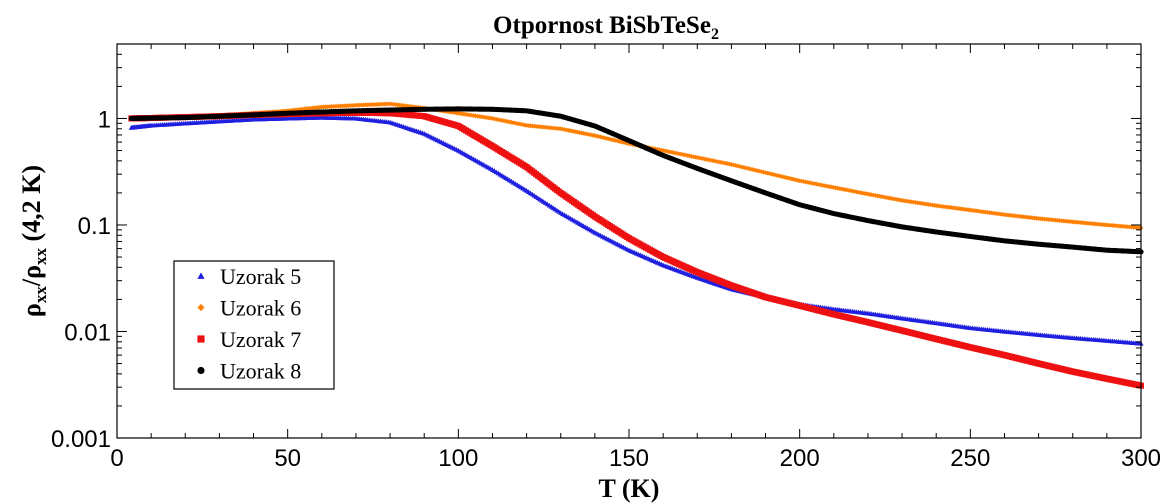  I want to click on y-axis-label-slash: /, so click(31, 282).